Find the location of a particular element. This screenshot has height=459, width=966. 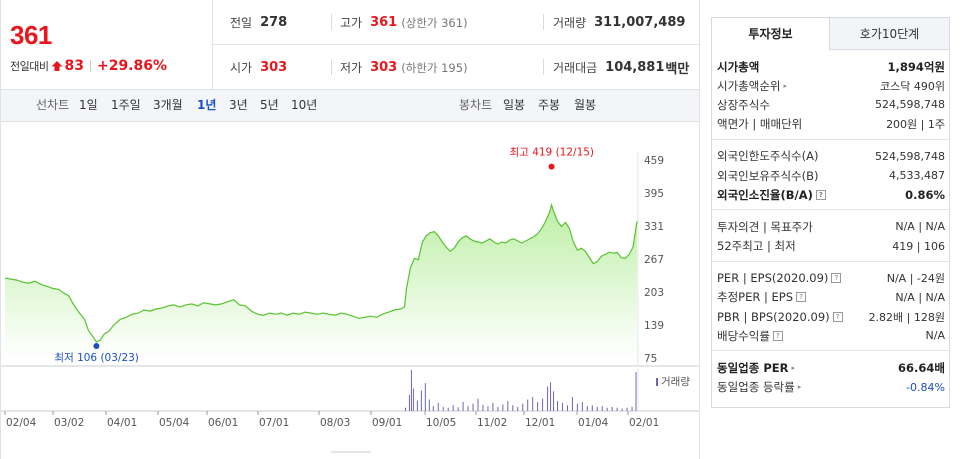

line-chart-label: 선차트 is located at coordinates (53, 105).